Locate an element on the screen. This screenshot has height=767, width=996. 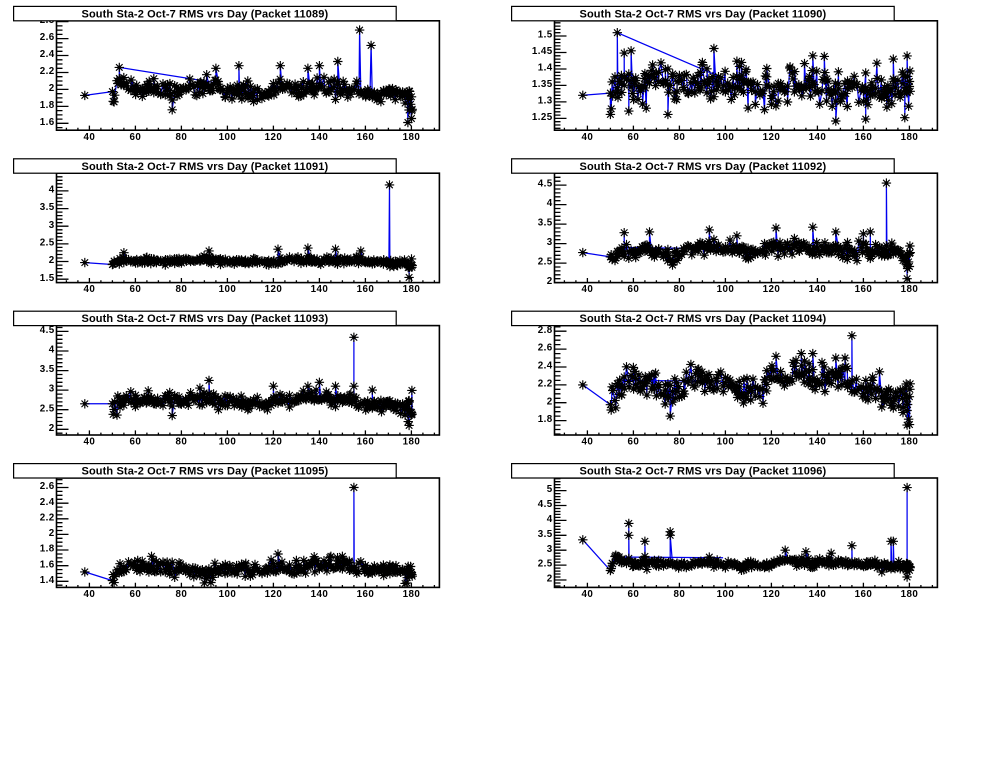
svg-text: 4.5 is located at coordinates (545, 184).